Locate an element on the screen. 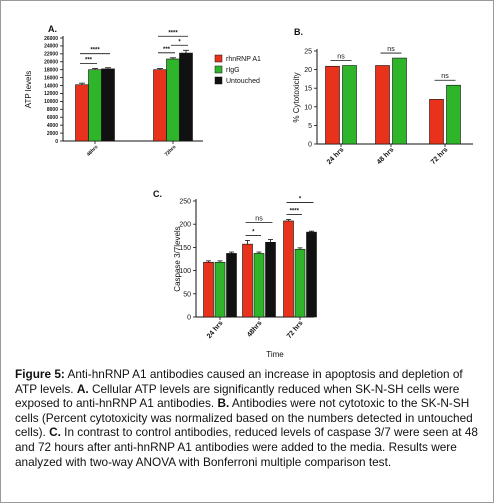  y-tick-label: 100 is located at coordinates (185, 271).